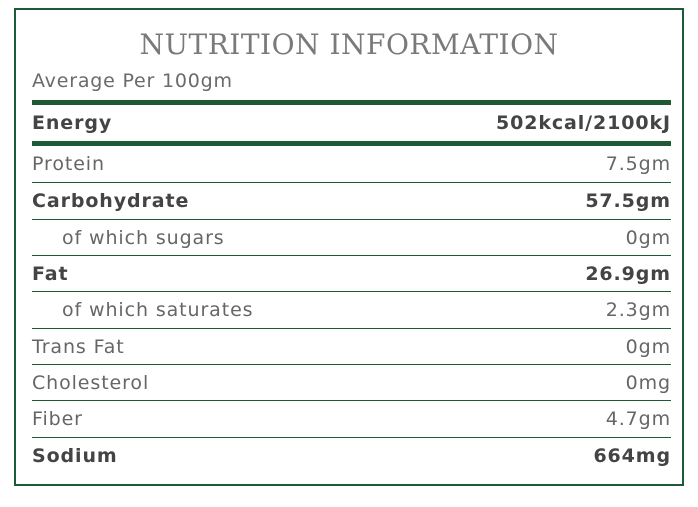 This screenshot has height=507, width=698. What do you see at coordinates (638, 164) in the screenshot?
I see `nutrient-value: 7.5gm` at bounding box center [638, 164].